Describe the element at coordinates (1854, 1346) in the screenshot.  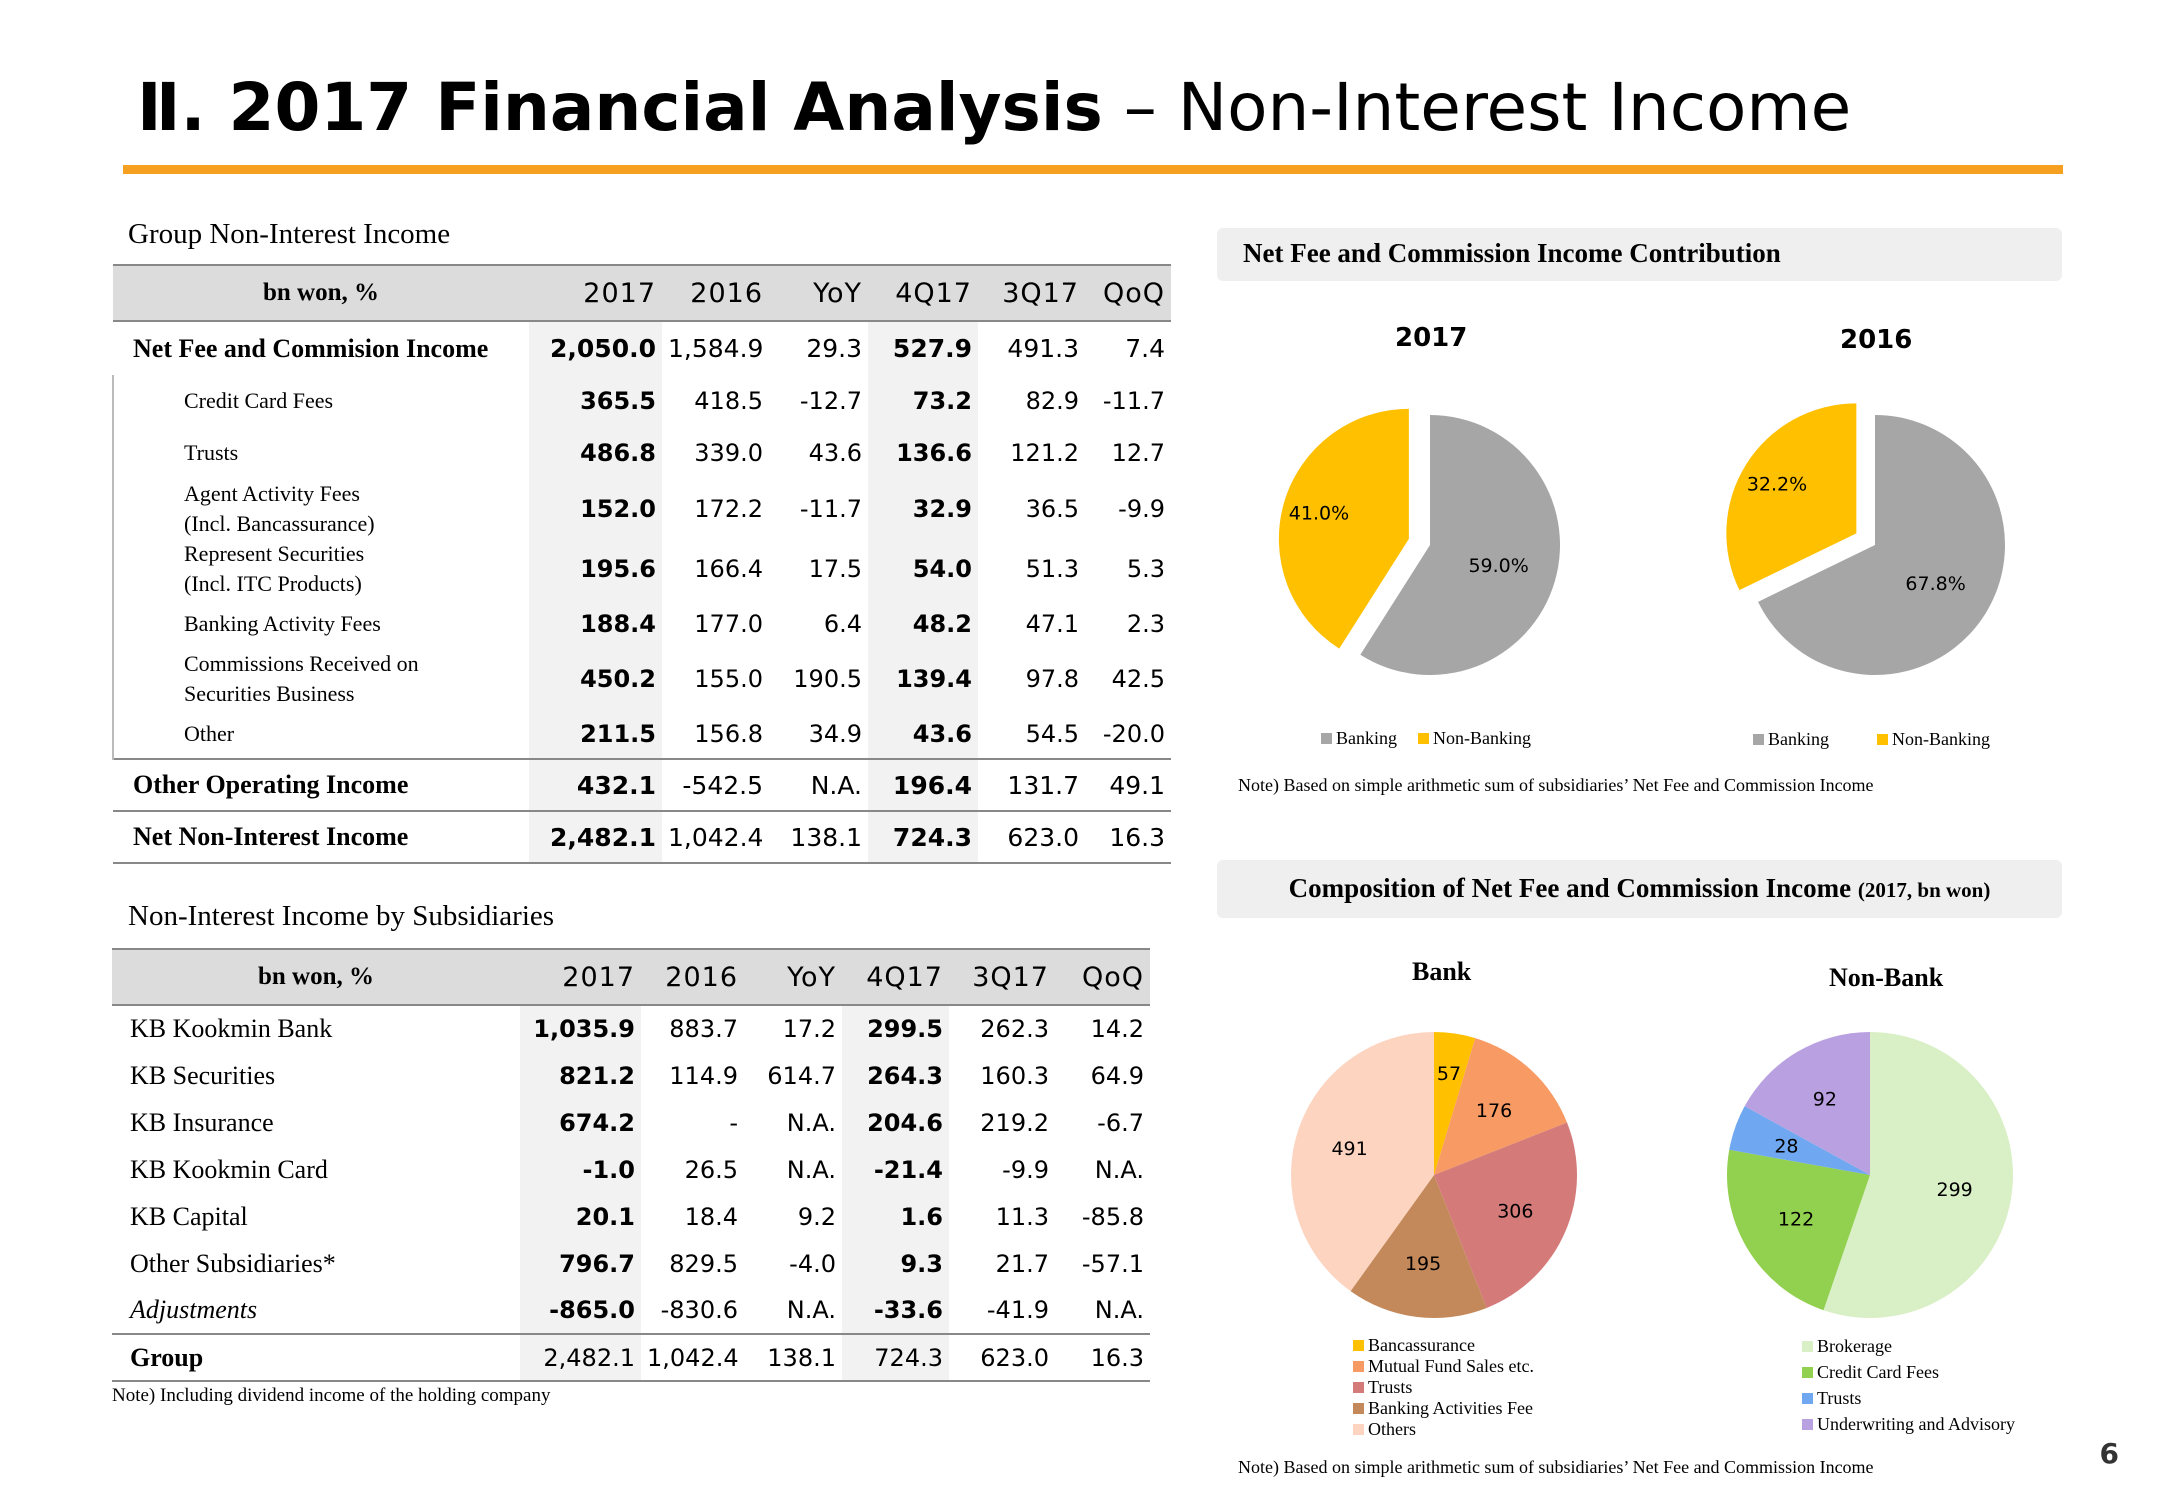
I see `legend-label: Brokerage` at that location.